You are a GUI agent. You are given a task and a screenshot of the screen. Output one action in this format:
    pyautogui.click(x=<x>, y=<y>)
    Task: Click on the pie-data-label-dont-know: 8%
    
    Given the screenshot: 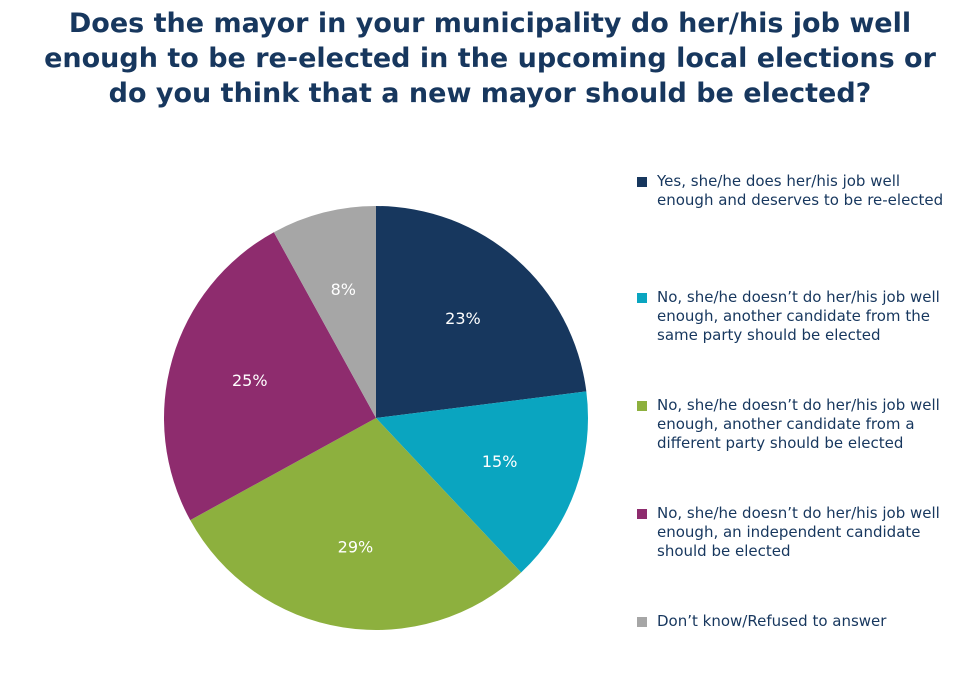 What is the action you would take?
    pyautogui.click(x=343, y=289)
    